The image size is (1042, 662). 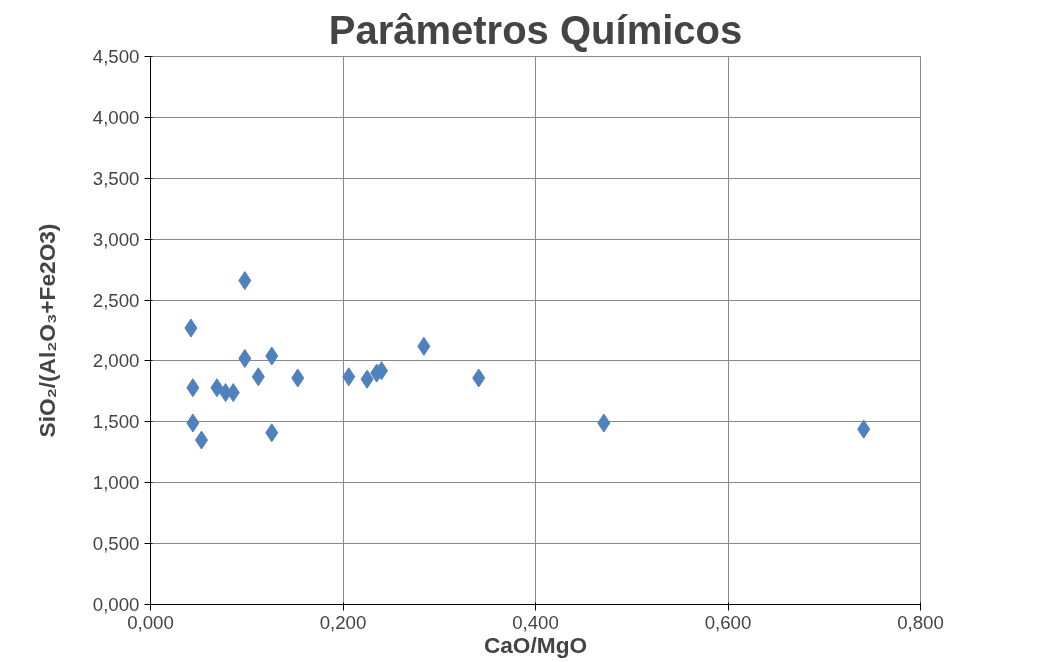 I want to click on y-tick-label: 3,000, so click(x=116, y=239).